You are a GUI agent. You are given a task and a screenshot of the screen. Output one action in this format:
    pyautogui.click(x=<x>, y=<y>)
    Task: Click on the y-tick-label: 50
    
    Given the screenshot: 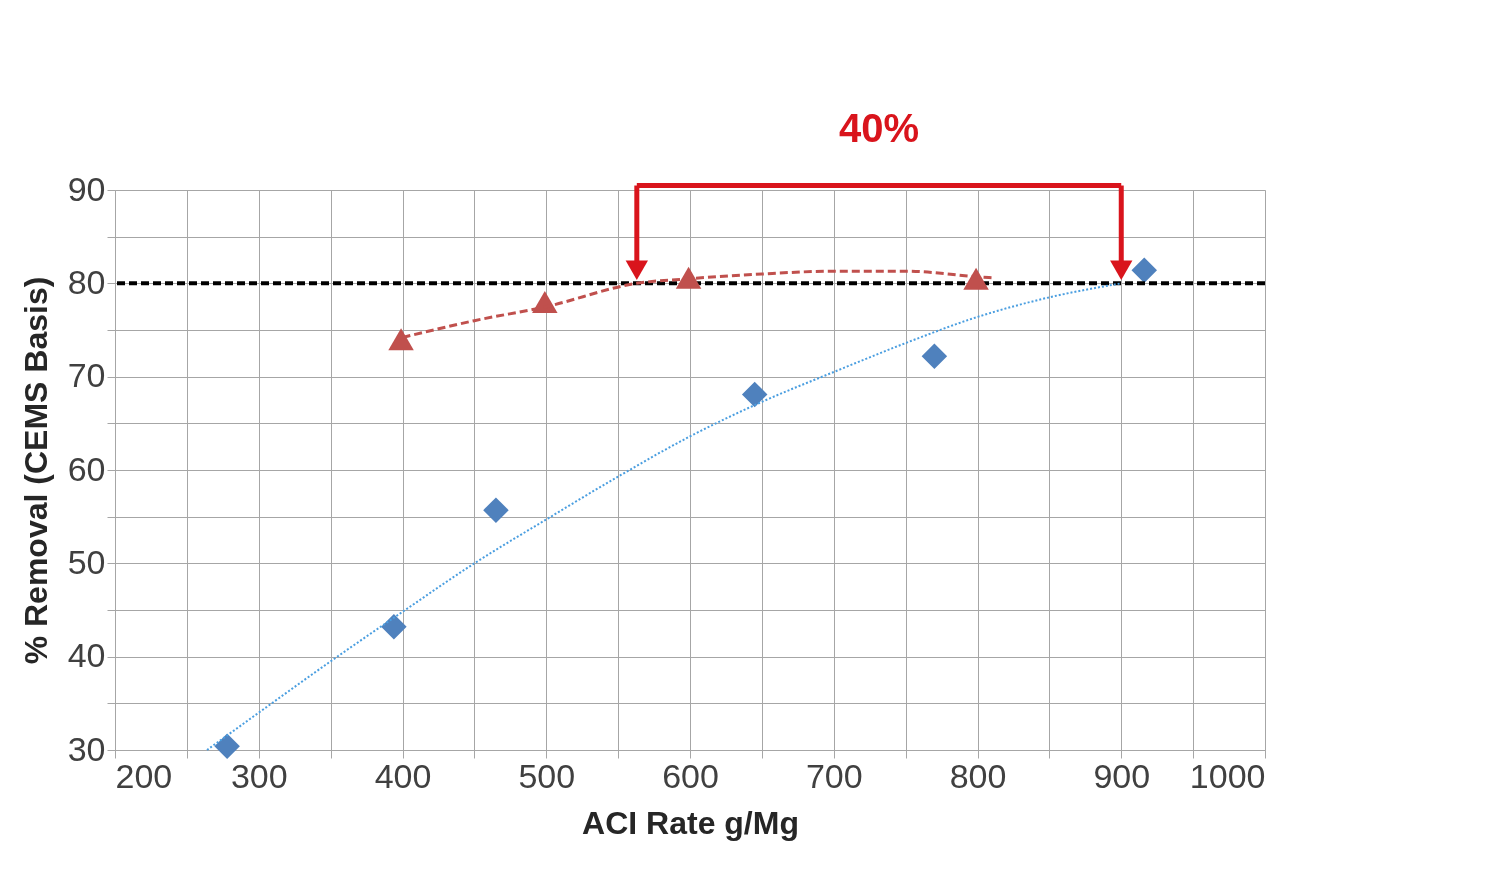 What is the action you would take?
    pyautogui.click(x=86, y=561)
    